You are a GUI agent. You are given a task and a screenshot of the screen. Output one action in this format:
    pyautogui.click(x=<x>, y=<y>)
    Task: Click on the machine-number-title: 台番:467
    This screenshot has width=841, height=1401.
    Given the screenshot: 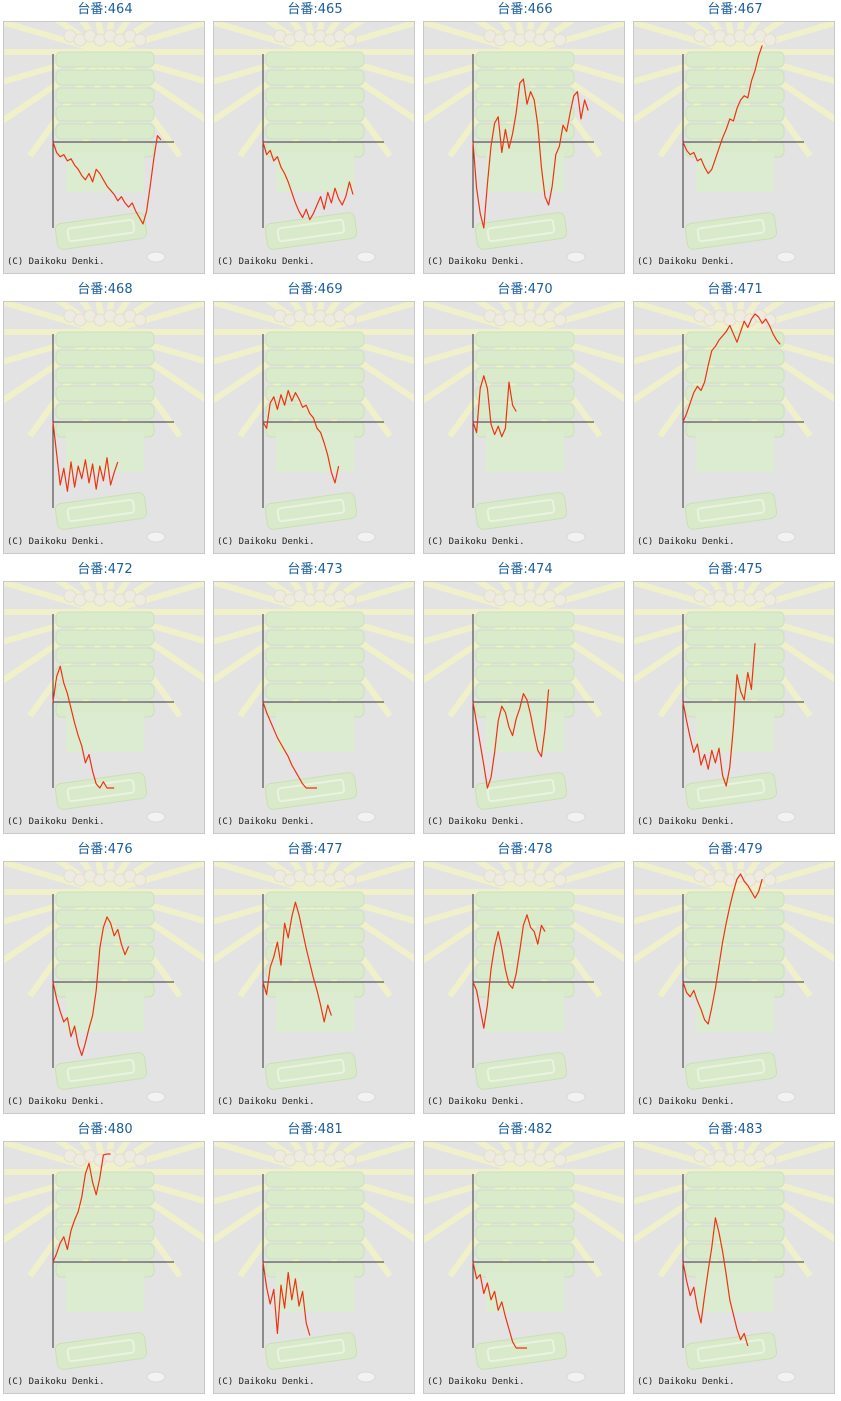 What is the action you would take?
    pyautogui.click(x=735, y=9)
    